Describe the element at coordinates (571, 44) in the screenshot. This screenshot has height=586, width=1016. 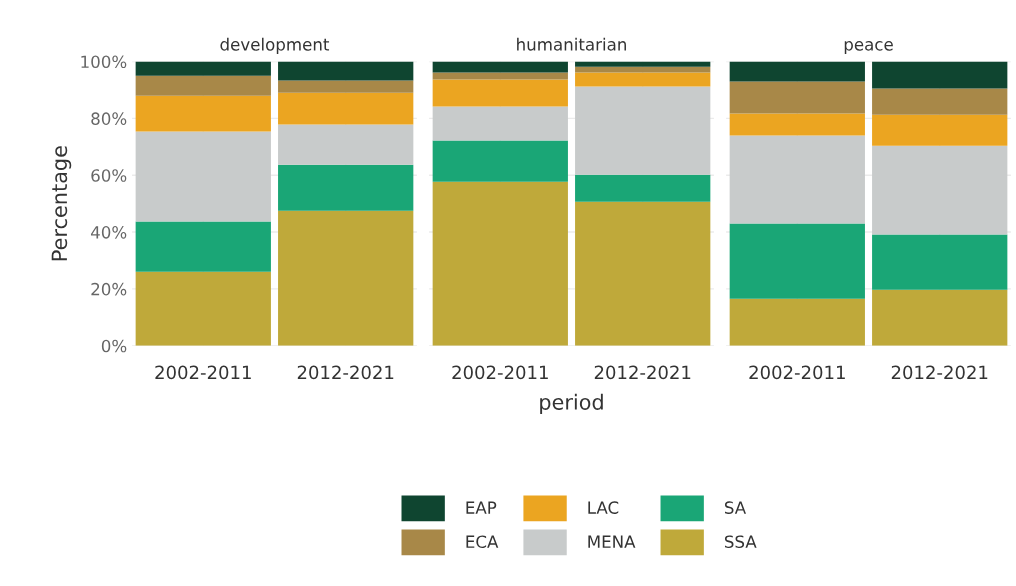
I see `chart-title: humanitarian` at that location.